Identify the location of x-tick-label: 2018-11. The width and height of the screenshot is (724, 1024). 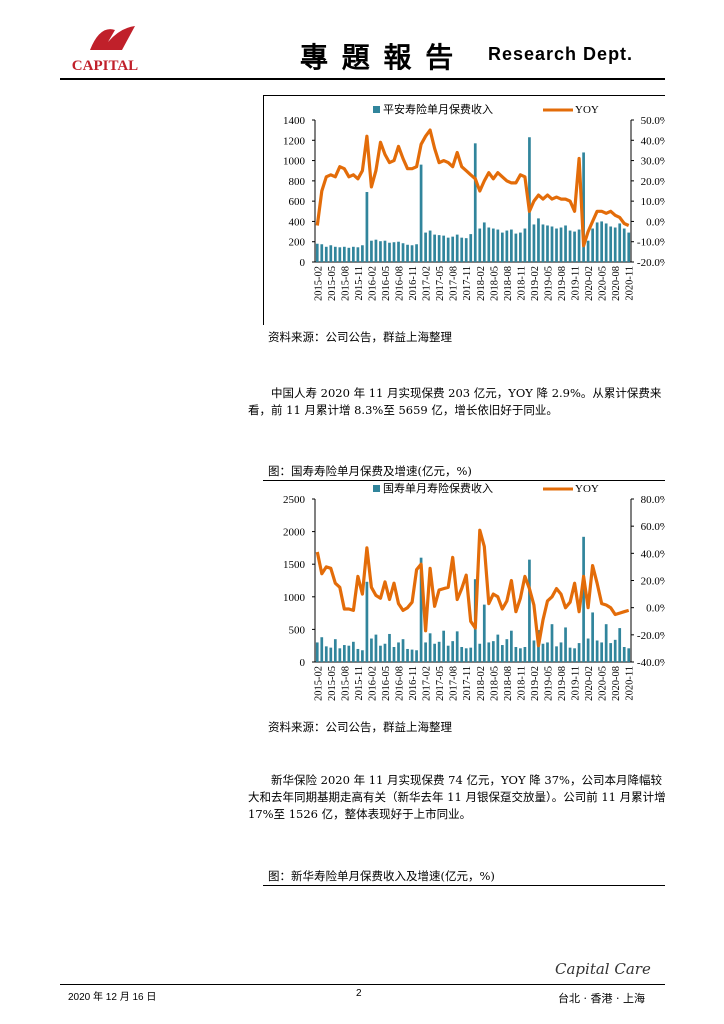
(521, 283).